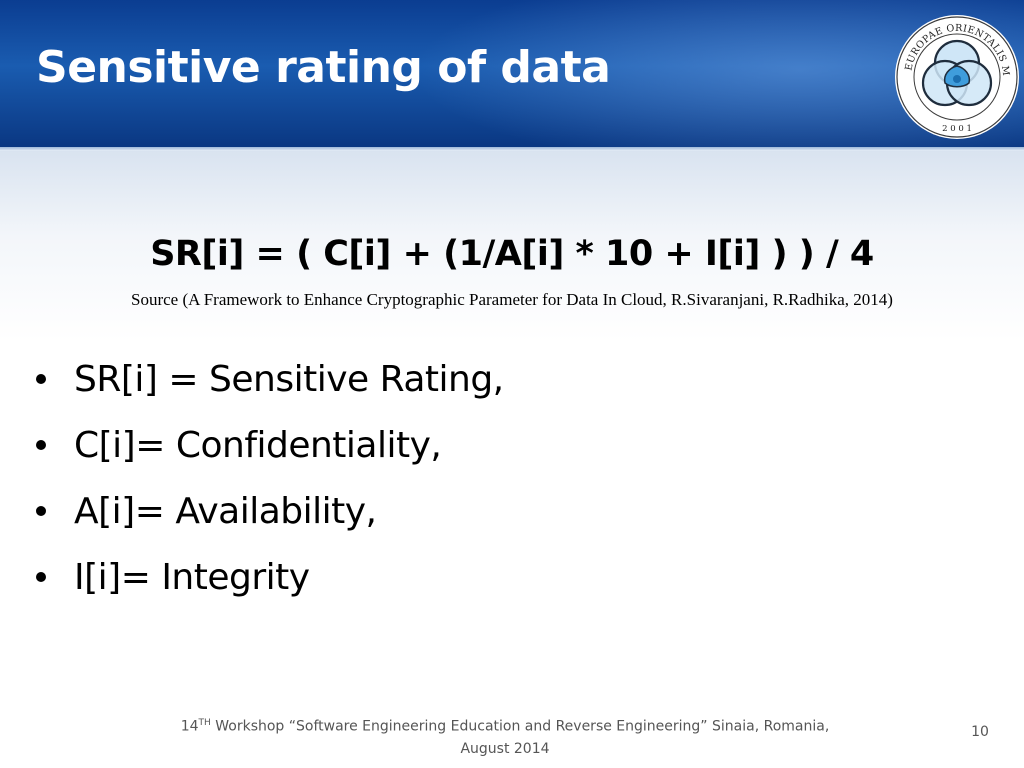 The height and width of the screenshot is (768, 1024). Describe the element at coordinates (289, 379) in the screenshot. I see `bullet-text: SR[i] = Sensitive Rating,` at that location.